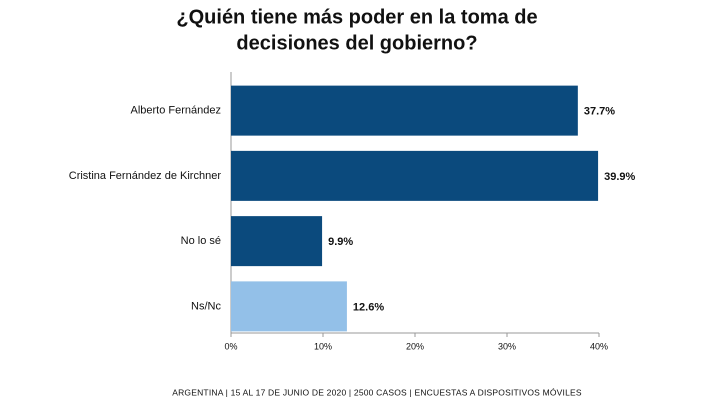  Describe the element at coordinates (415, 346) in the screenshot. I see `x-tick-label: 20%` at that location.